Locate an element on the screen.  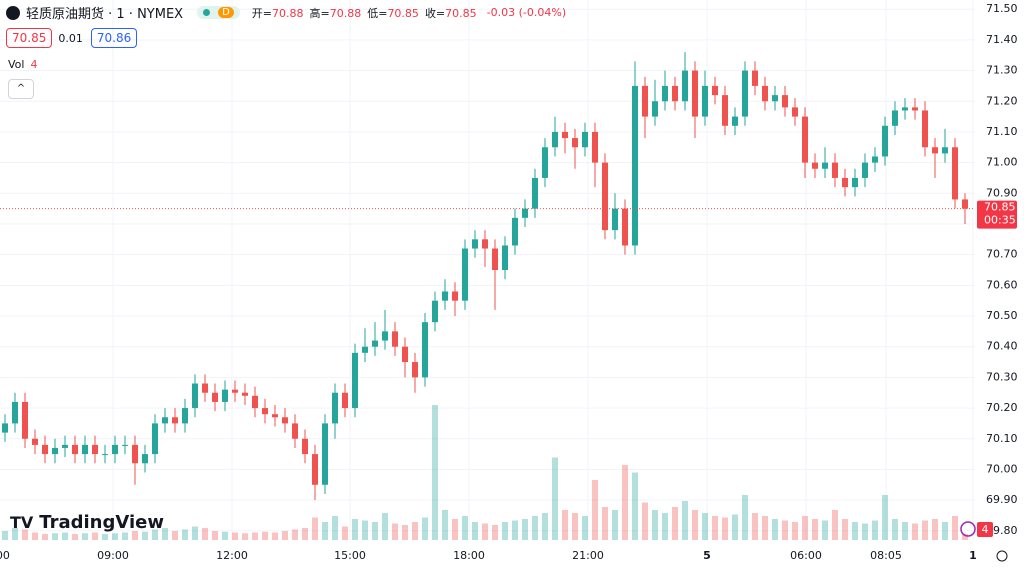
vol-value: 4 is located at coordinates (34, 64).